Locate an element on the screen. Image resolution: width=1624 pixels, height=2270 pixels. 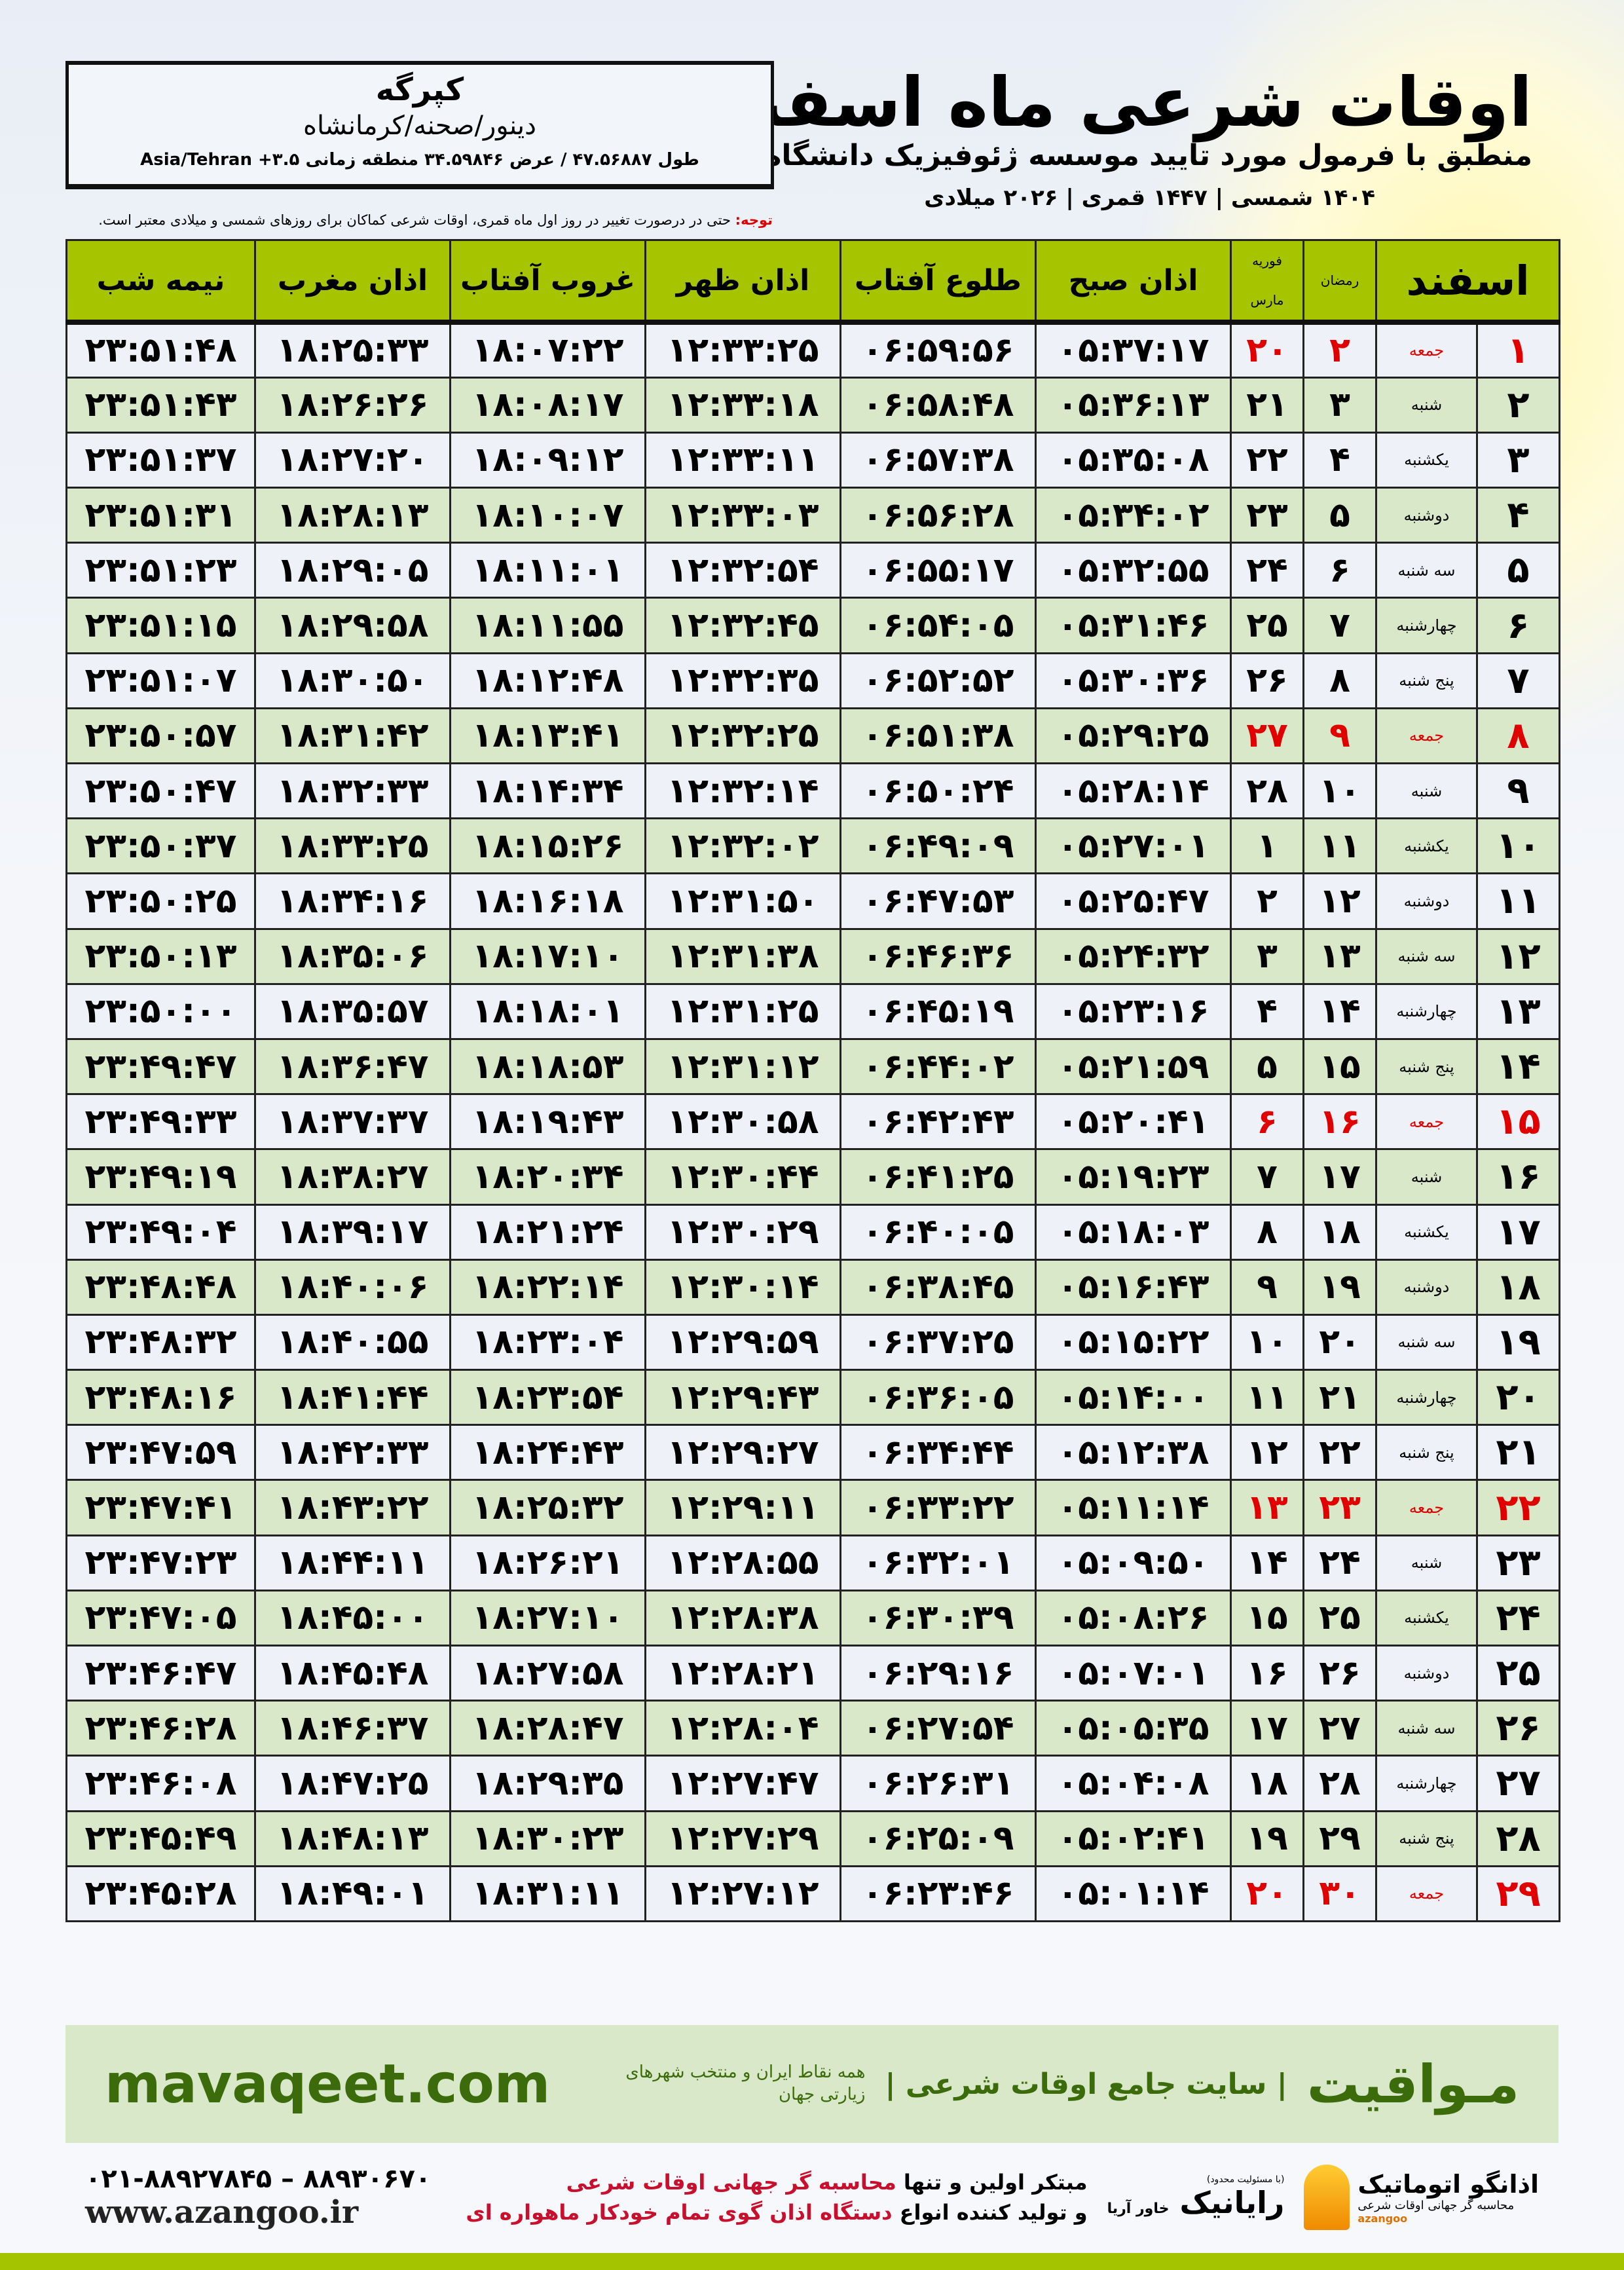
cell-ghorub: ۱۸:۱۶:۱۸ is located at coordinates (547, 901).